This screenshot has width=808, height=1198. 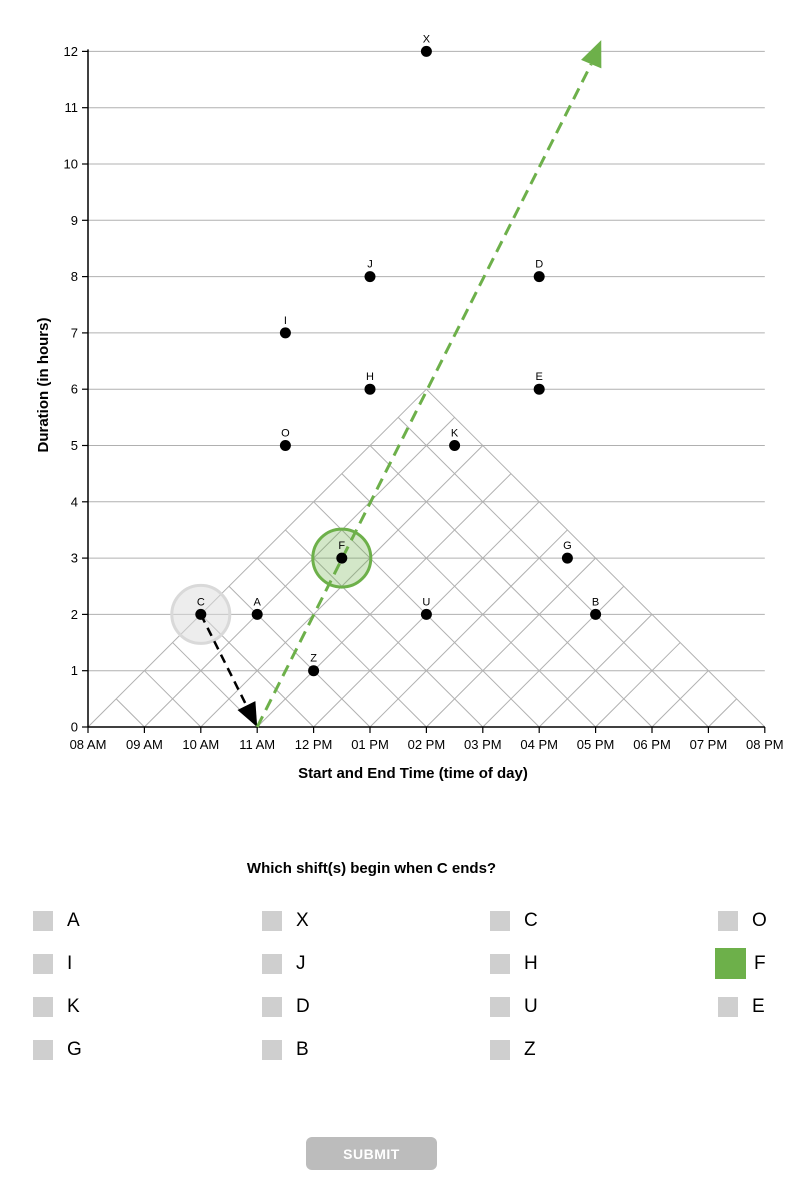 I want to click on point-label-f: F, so click(x=341, y=546).